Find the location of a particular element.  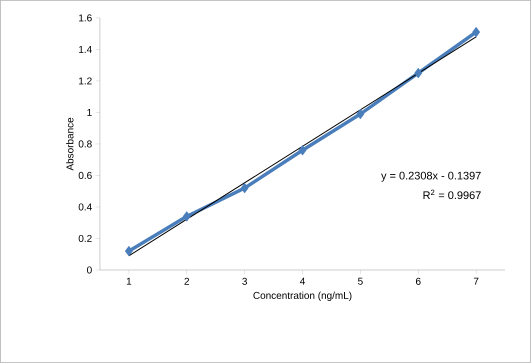

x-axis-title: Concentration (ng/mL) is located at coordinates (302, 296).